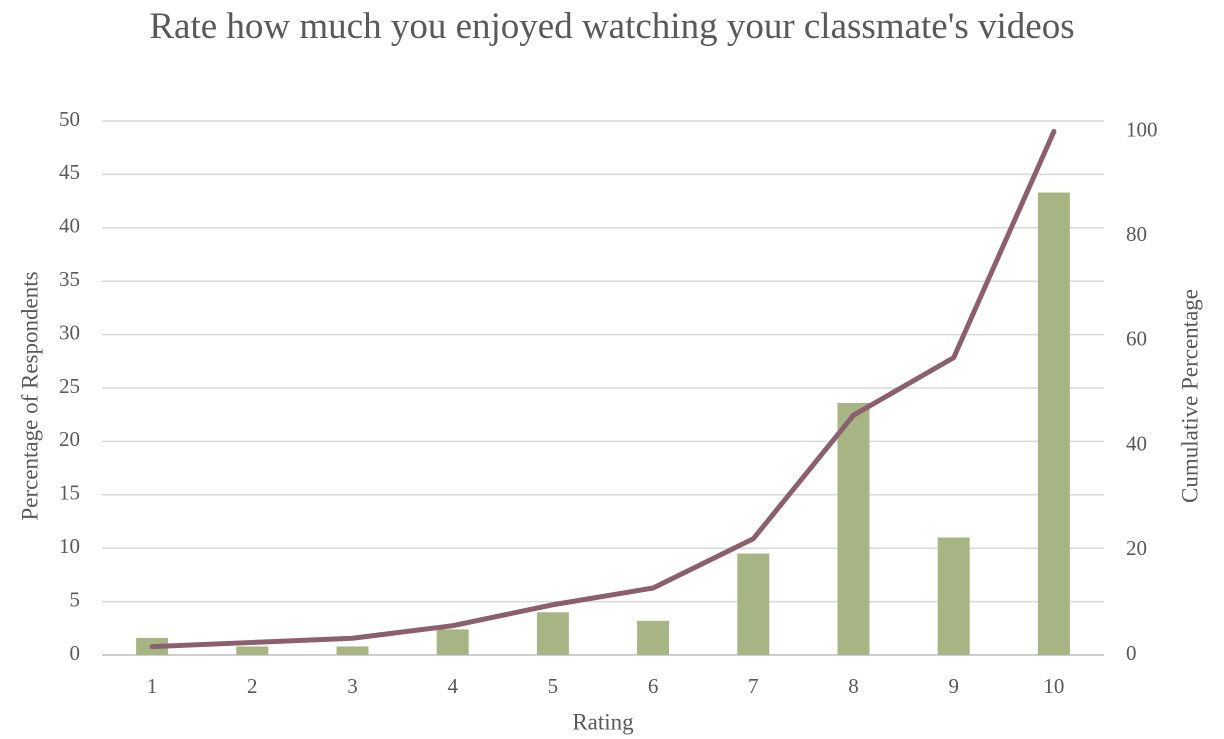  I want to click on y-tick-label: 40, so click(69, 226).